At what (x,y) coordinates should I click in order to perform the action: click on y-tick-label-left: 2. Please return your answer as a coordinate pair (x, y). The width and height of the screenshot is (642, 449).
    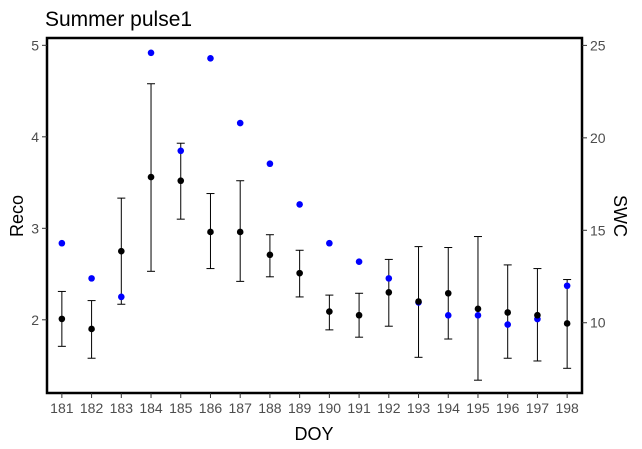
    Looking at the image, I should click on (35, 320).